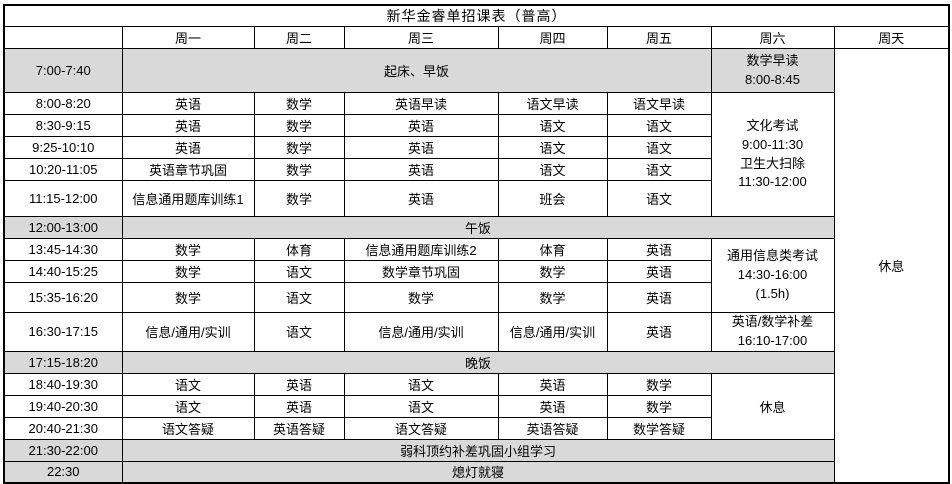  I want to click on schedule-cell-sat-evening-rest: 休息, so click(772, 406).